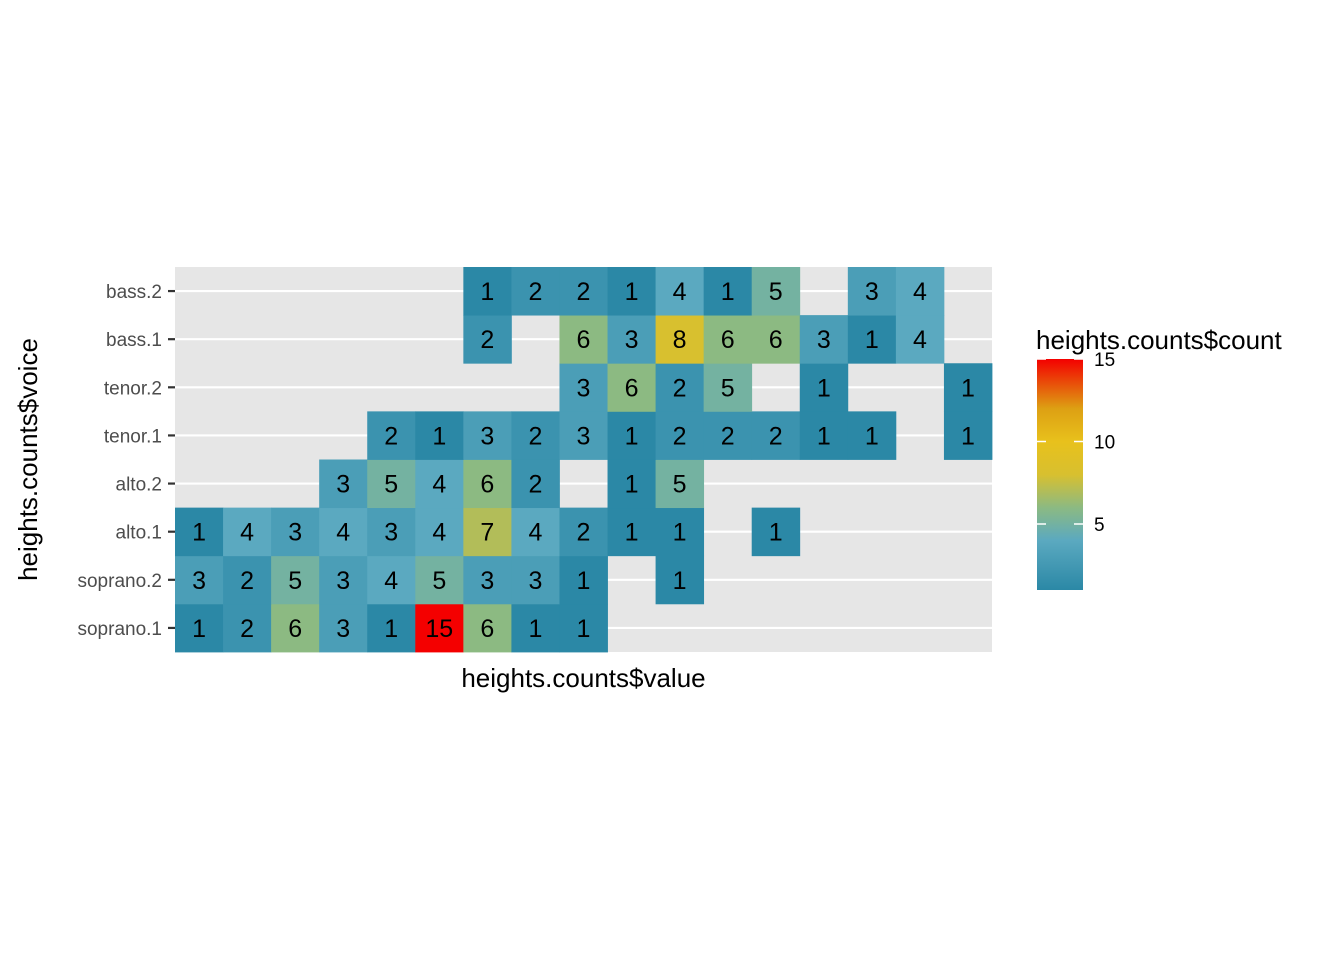 The width and height of the screenshot is (1344, 965). Describe the element at coordinates (119, 629) in the screenshot. I see `y-tick-label: soprano.1` at that location.